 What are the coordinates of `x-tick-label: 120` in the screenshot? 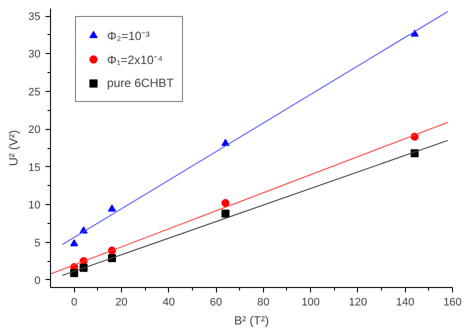 It's located at (358, 302).